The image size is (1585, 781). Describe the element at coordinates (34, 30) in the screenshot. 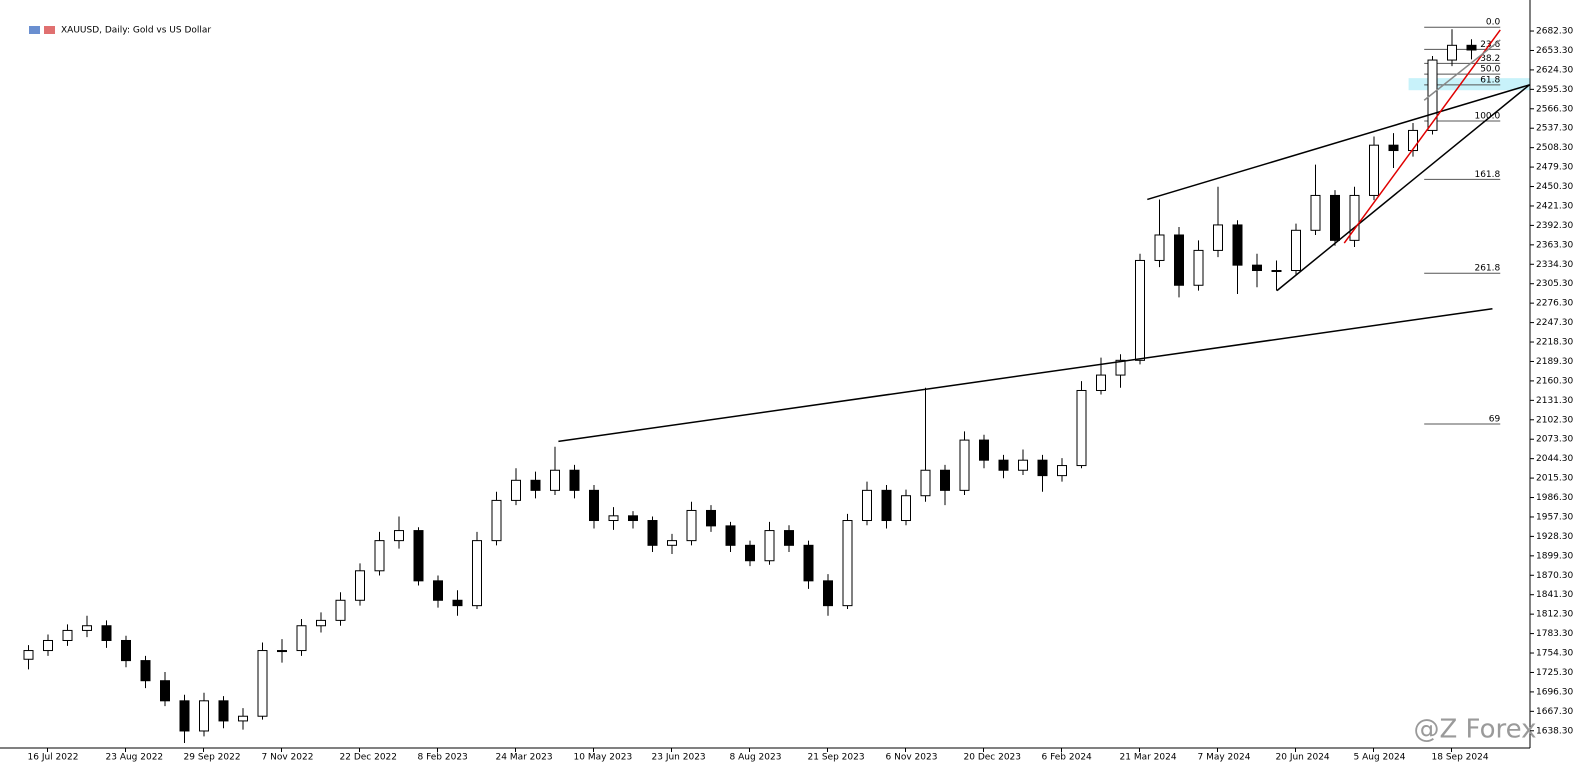

I see `symbol-icon` at that location.